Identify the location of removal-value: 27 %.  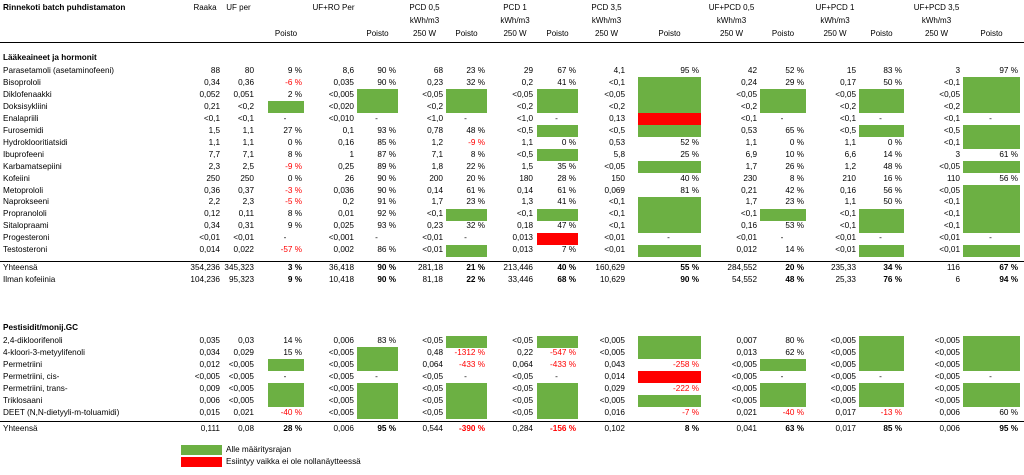
(292, 130).